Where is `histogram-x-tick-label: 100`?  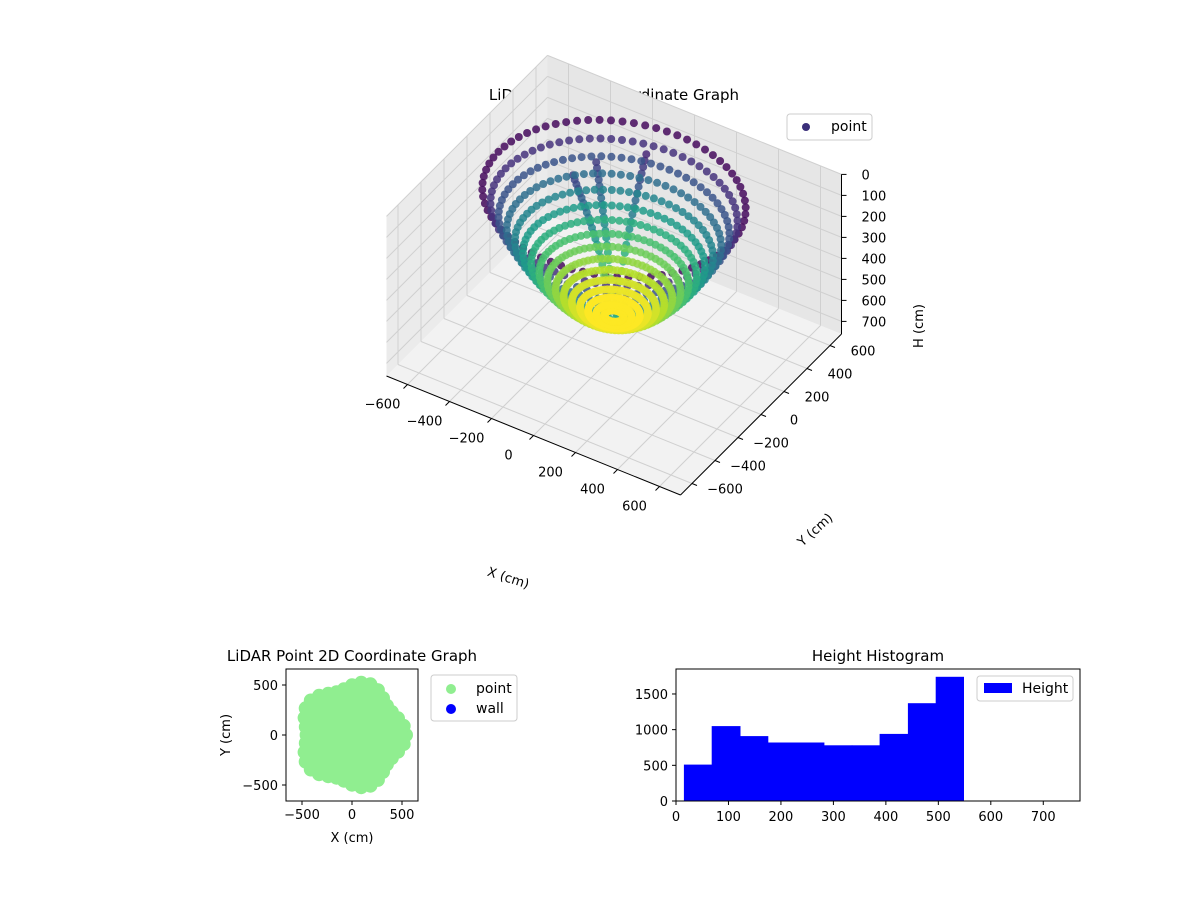 histogram-x-tick-label: 100 is located at coordinates (728, 817).